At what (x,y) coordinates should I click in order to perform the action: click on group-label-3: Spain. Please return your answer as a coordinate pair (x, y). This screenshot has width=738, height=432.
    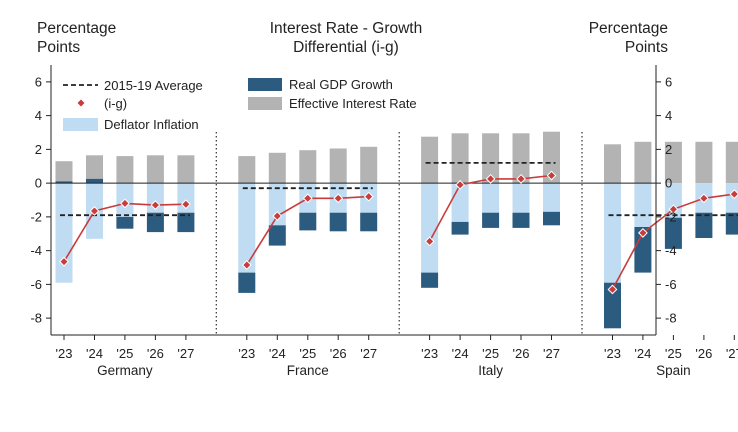
    Looking at the image, I should click on (673, 370).